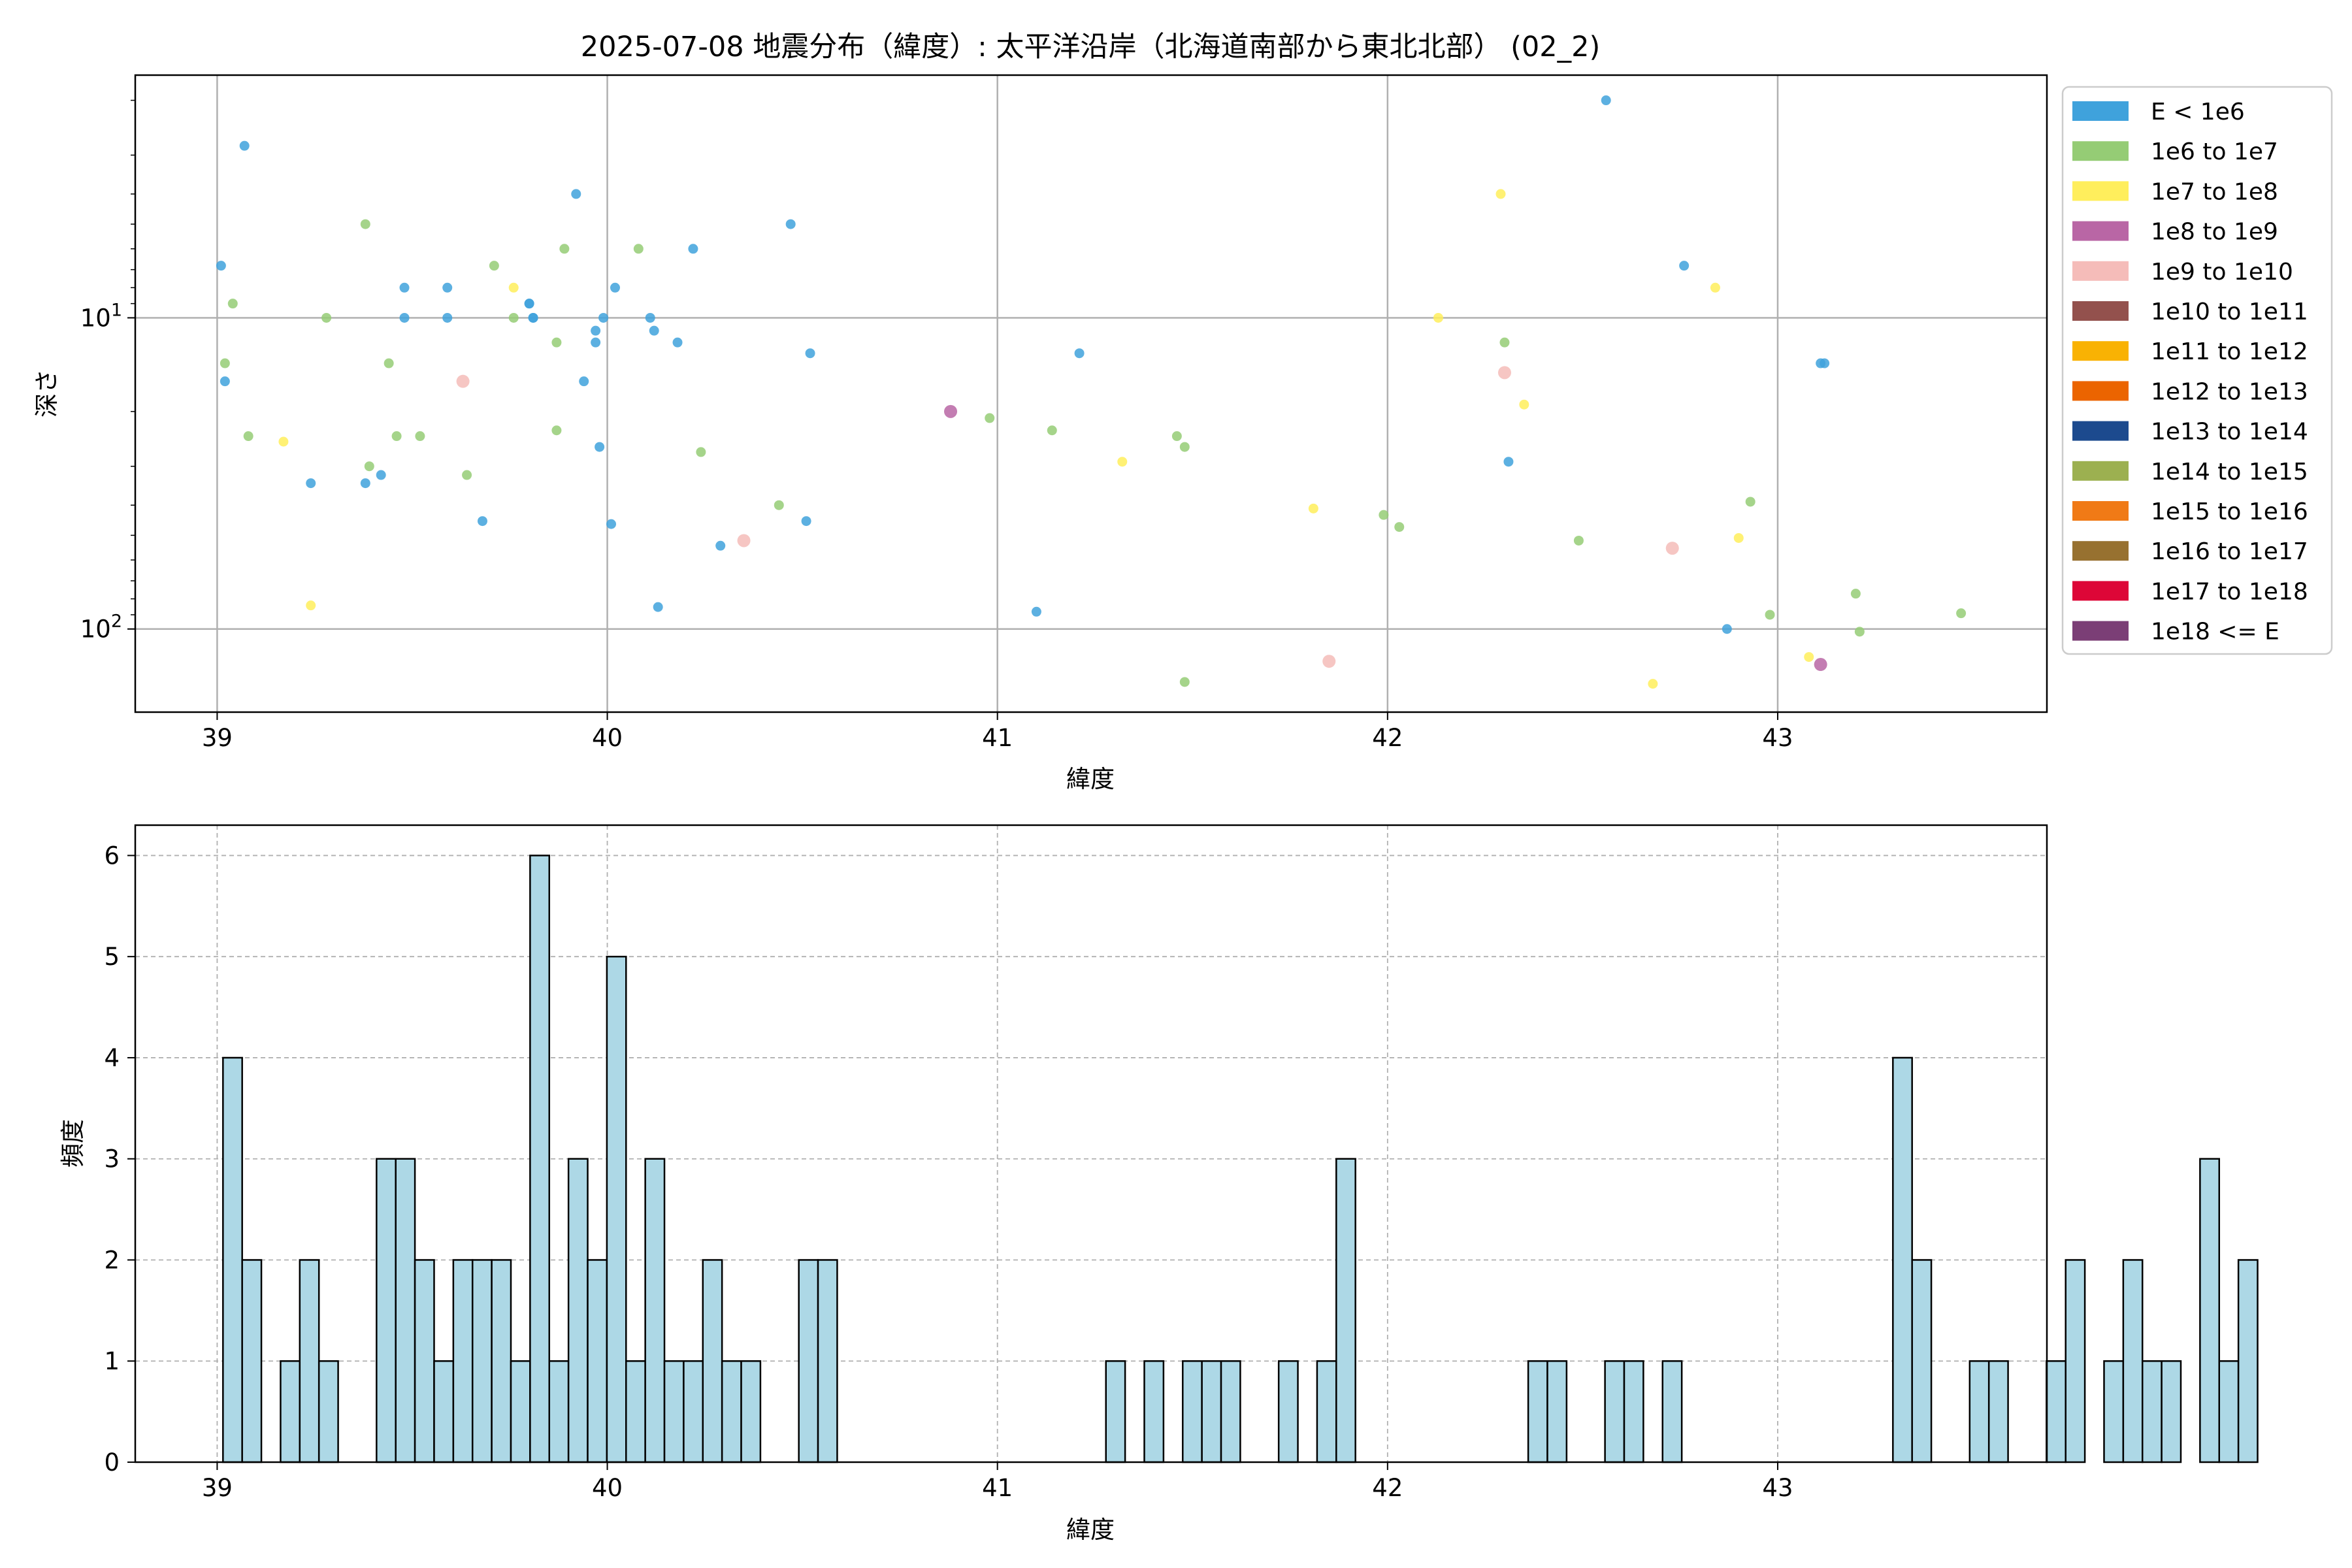 The width and height of the screenshot is (2352, 1568). What do you see at coordinates (2222, 272) in the screenshot?
I see `legend-label: 1e9 to 1e10` at bounding box center [2222, 272].